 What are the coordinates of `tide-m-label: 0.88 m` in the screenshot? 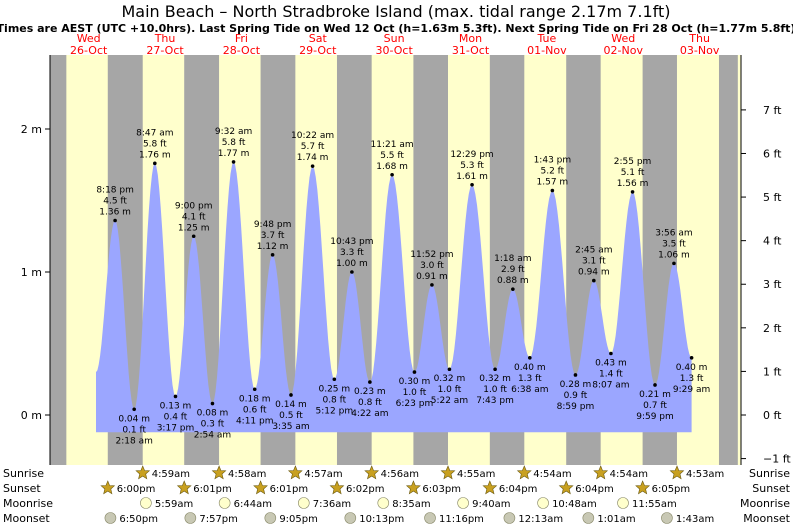 It's located at (513, 281).